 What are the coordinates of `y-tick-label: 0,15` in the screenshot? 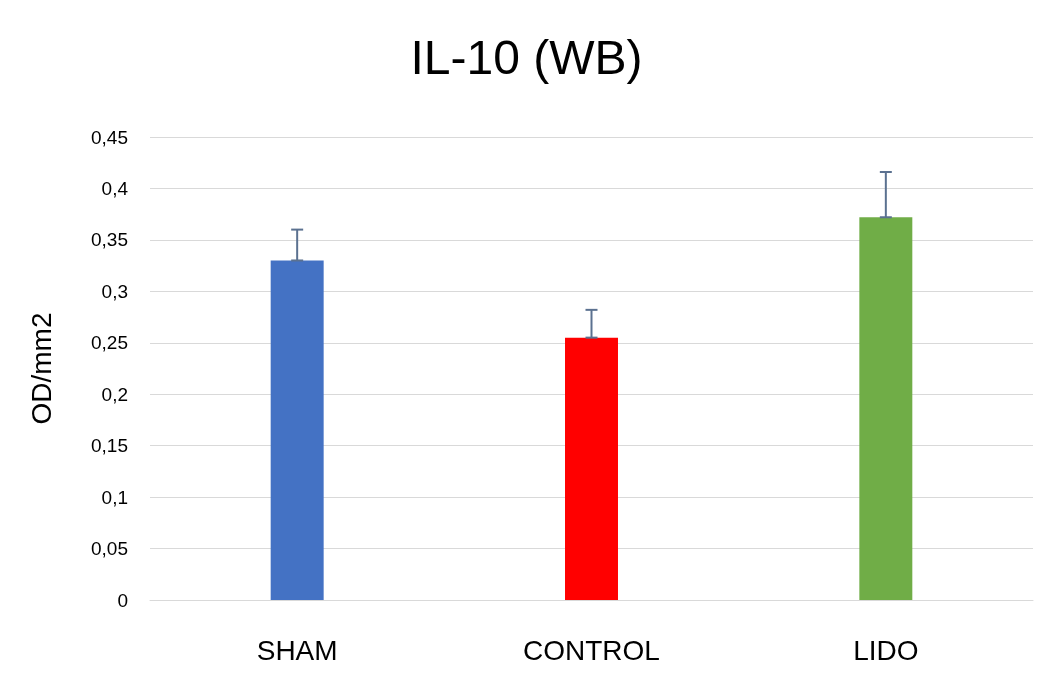 It's located at (109, 446).